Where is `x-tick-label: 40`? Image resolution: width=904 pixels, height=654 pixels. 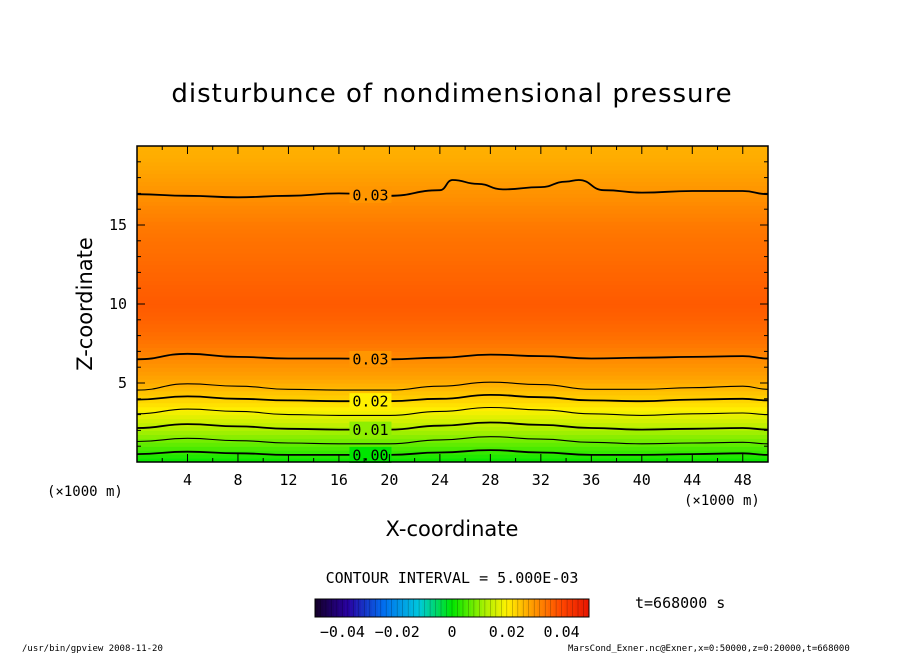 x-tick-label: 40 is located at coordinates (642, 480).